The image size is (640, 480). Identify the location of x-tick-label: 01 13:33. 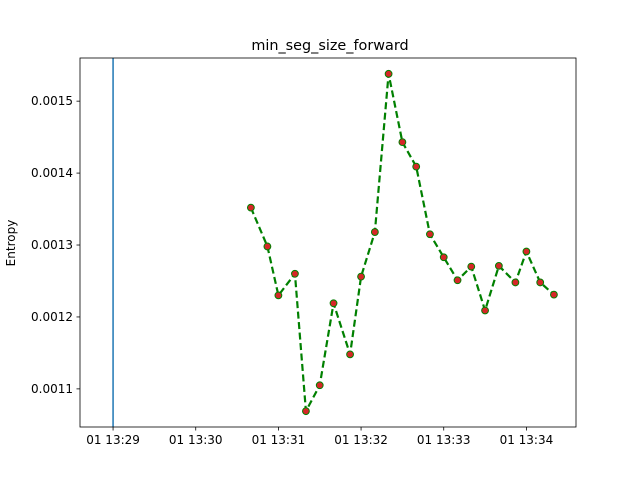
(444, 440).